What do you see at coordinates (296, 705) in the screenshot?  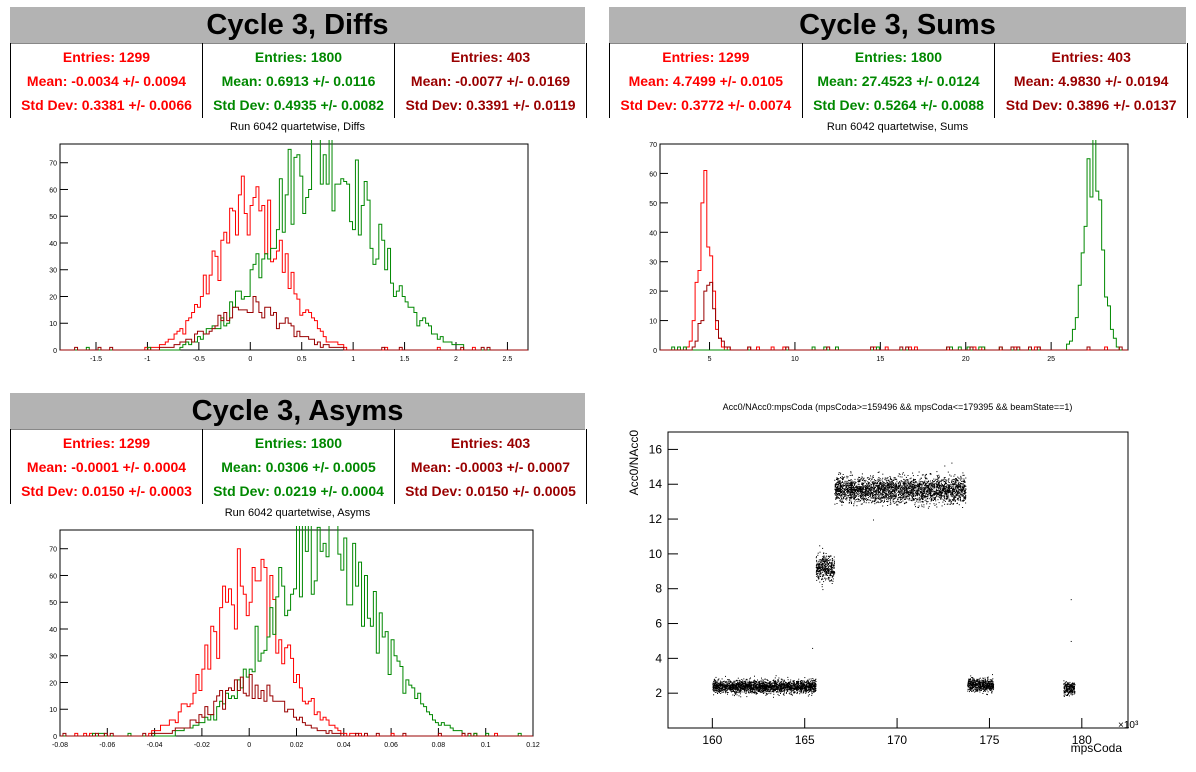 I see `histogram-series-darkred` at bounding box center [296, 705].